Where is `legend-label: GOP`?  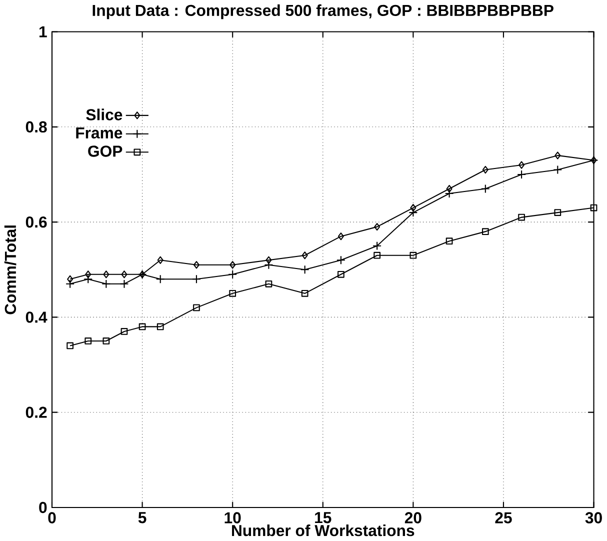 legend-label: GOP is located at coordinates (105, 152).